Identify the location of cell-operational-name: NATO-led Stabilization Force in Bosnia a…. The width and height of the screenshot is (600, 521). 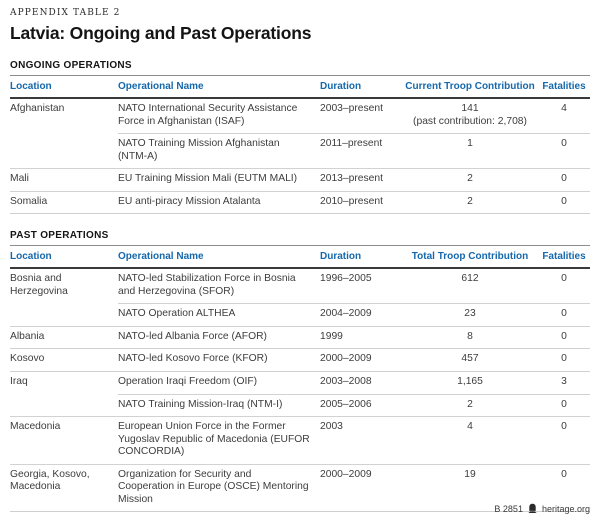
(207, 285).